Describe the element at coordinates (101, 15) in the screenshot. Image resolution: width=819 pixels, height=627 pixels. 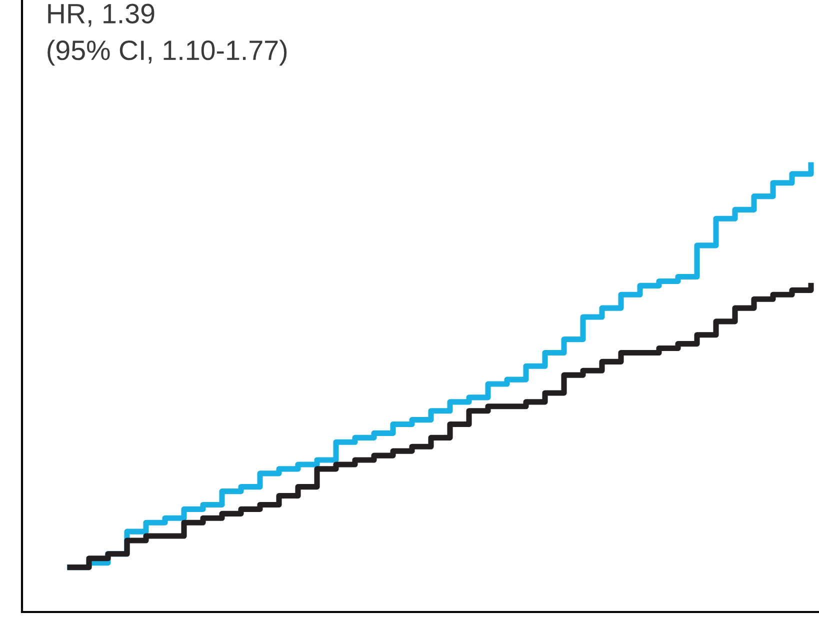
I see `text: HR, 1.39` at that location.